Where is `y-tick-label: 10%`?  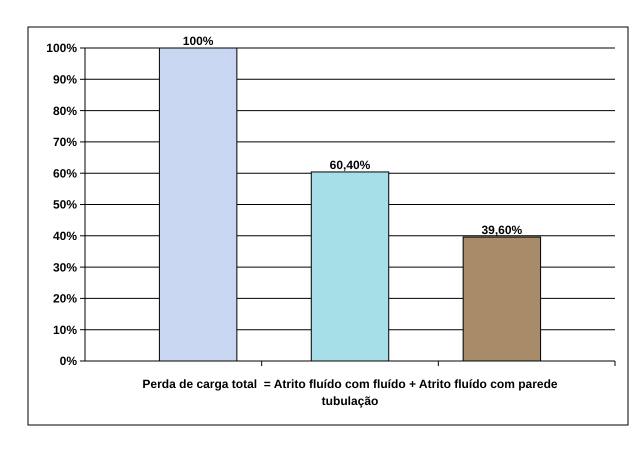
y-tick-label: 10% is located at coordinates (65, 329).